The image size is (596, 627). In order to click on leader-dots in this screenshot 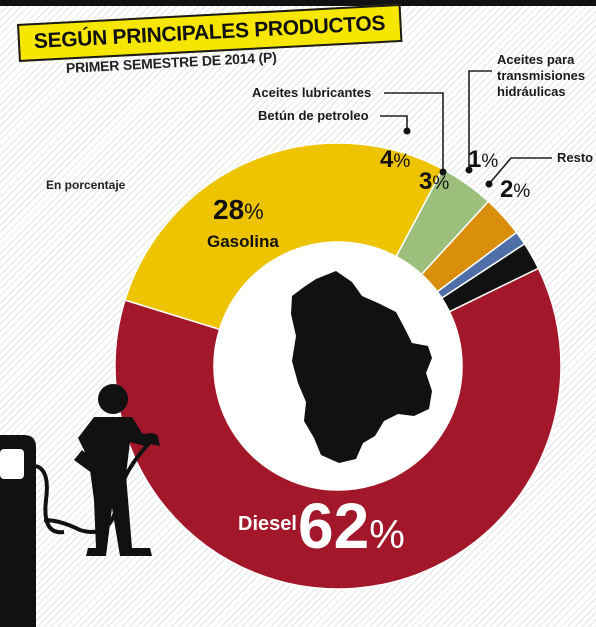, I will do `click(448, 157)`.